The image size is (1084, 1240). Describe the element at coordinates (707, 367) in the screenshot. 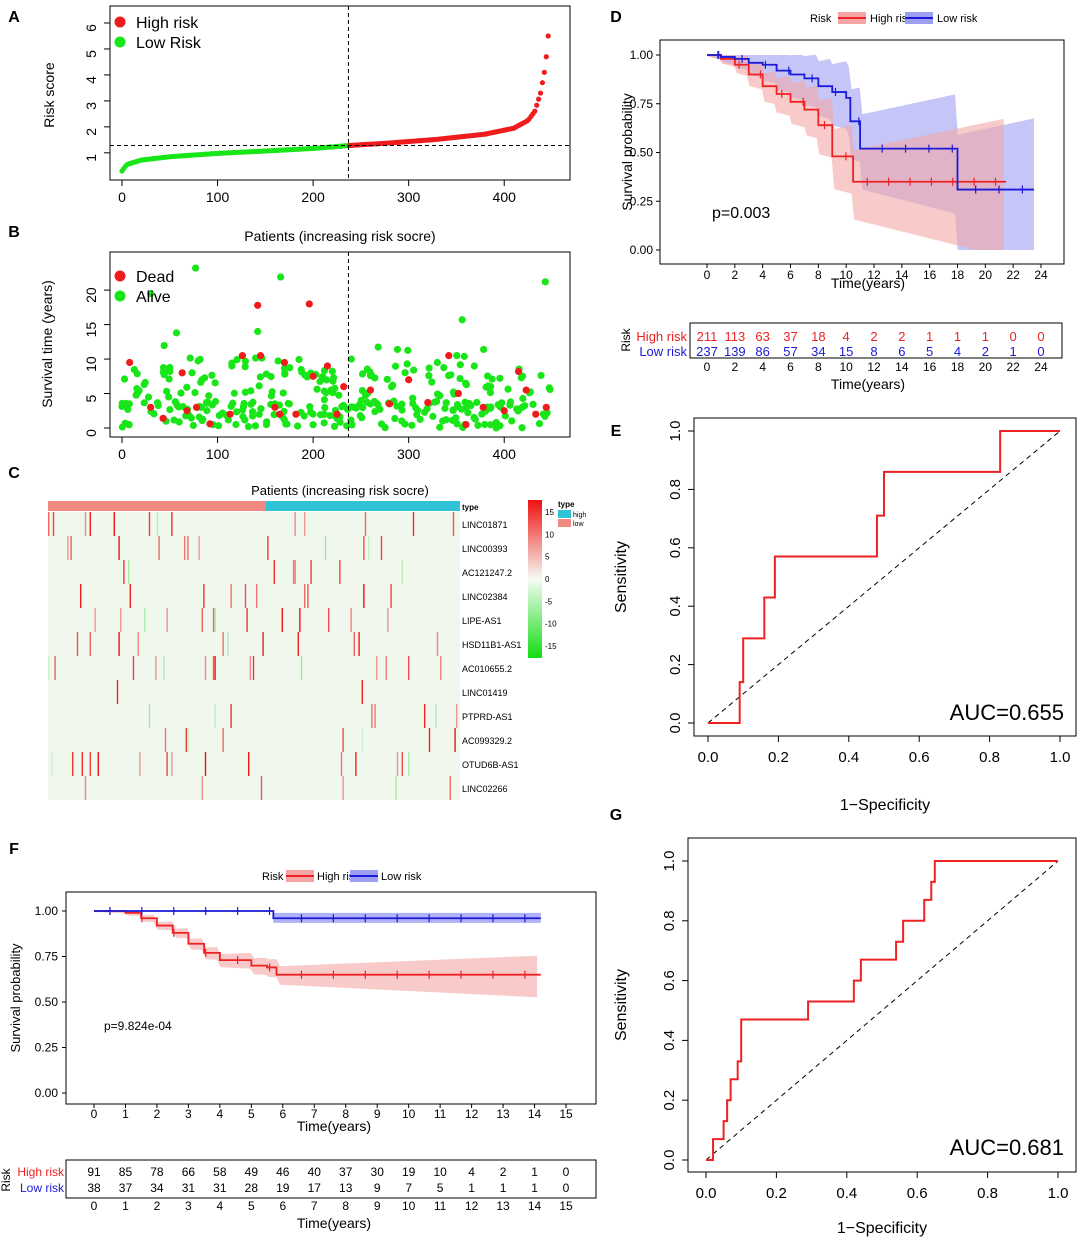

I see `risk-table-x-tick: 0` at that location.